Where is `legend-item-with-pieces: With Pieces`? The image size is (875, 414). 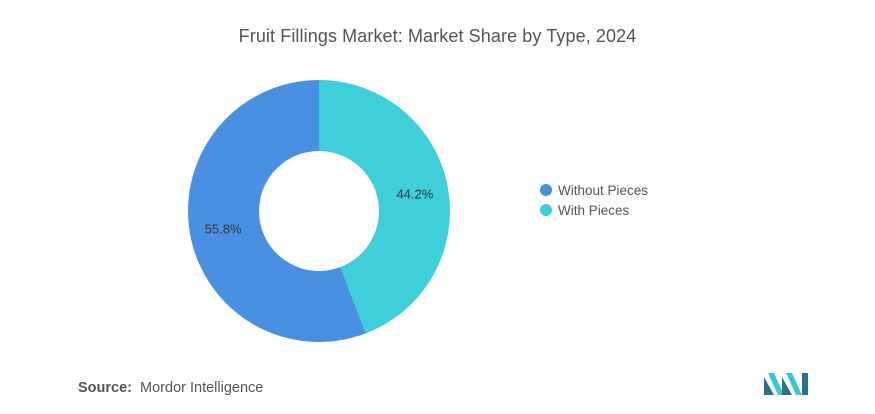
legend-item-with-pieces: With Pieces is located at coordinates (594, 210).